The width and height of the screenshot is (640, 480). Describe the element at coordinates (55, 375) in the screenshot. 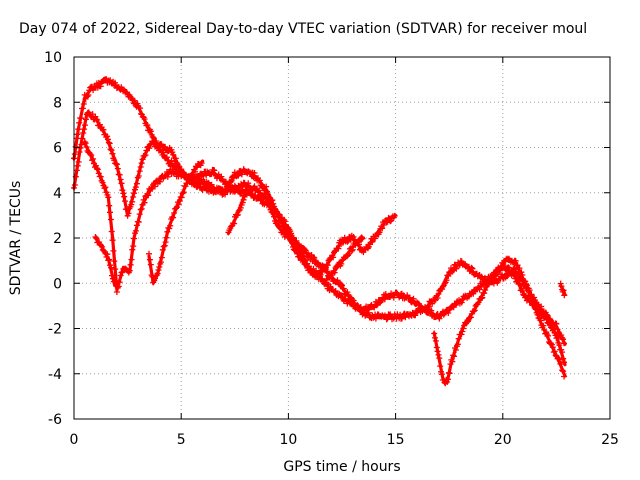

I see `y-tick-label: -4` at that location.